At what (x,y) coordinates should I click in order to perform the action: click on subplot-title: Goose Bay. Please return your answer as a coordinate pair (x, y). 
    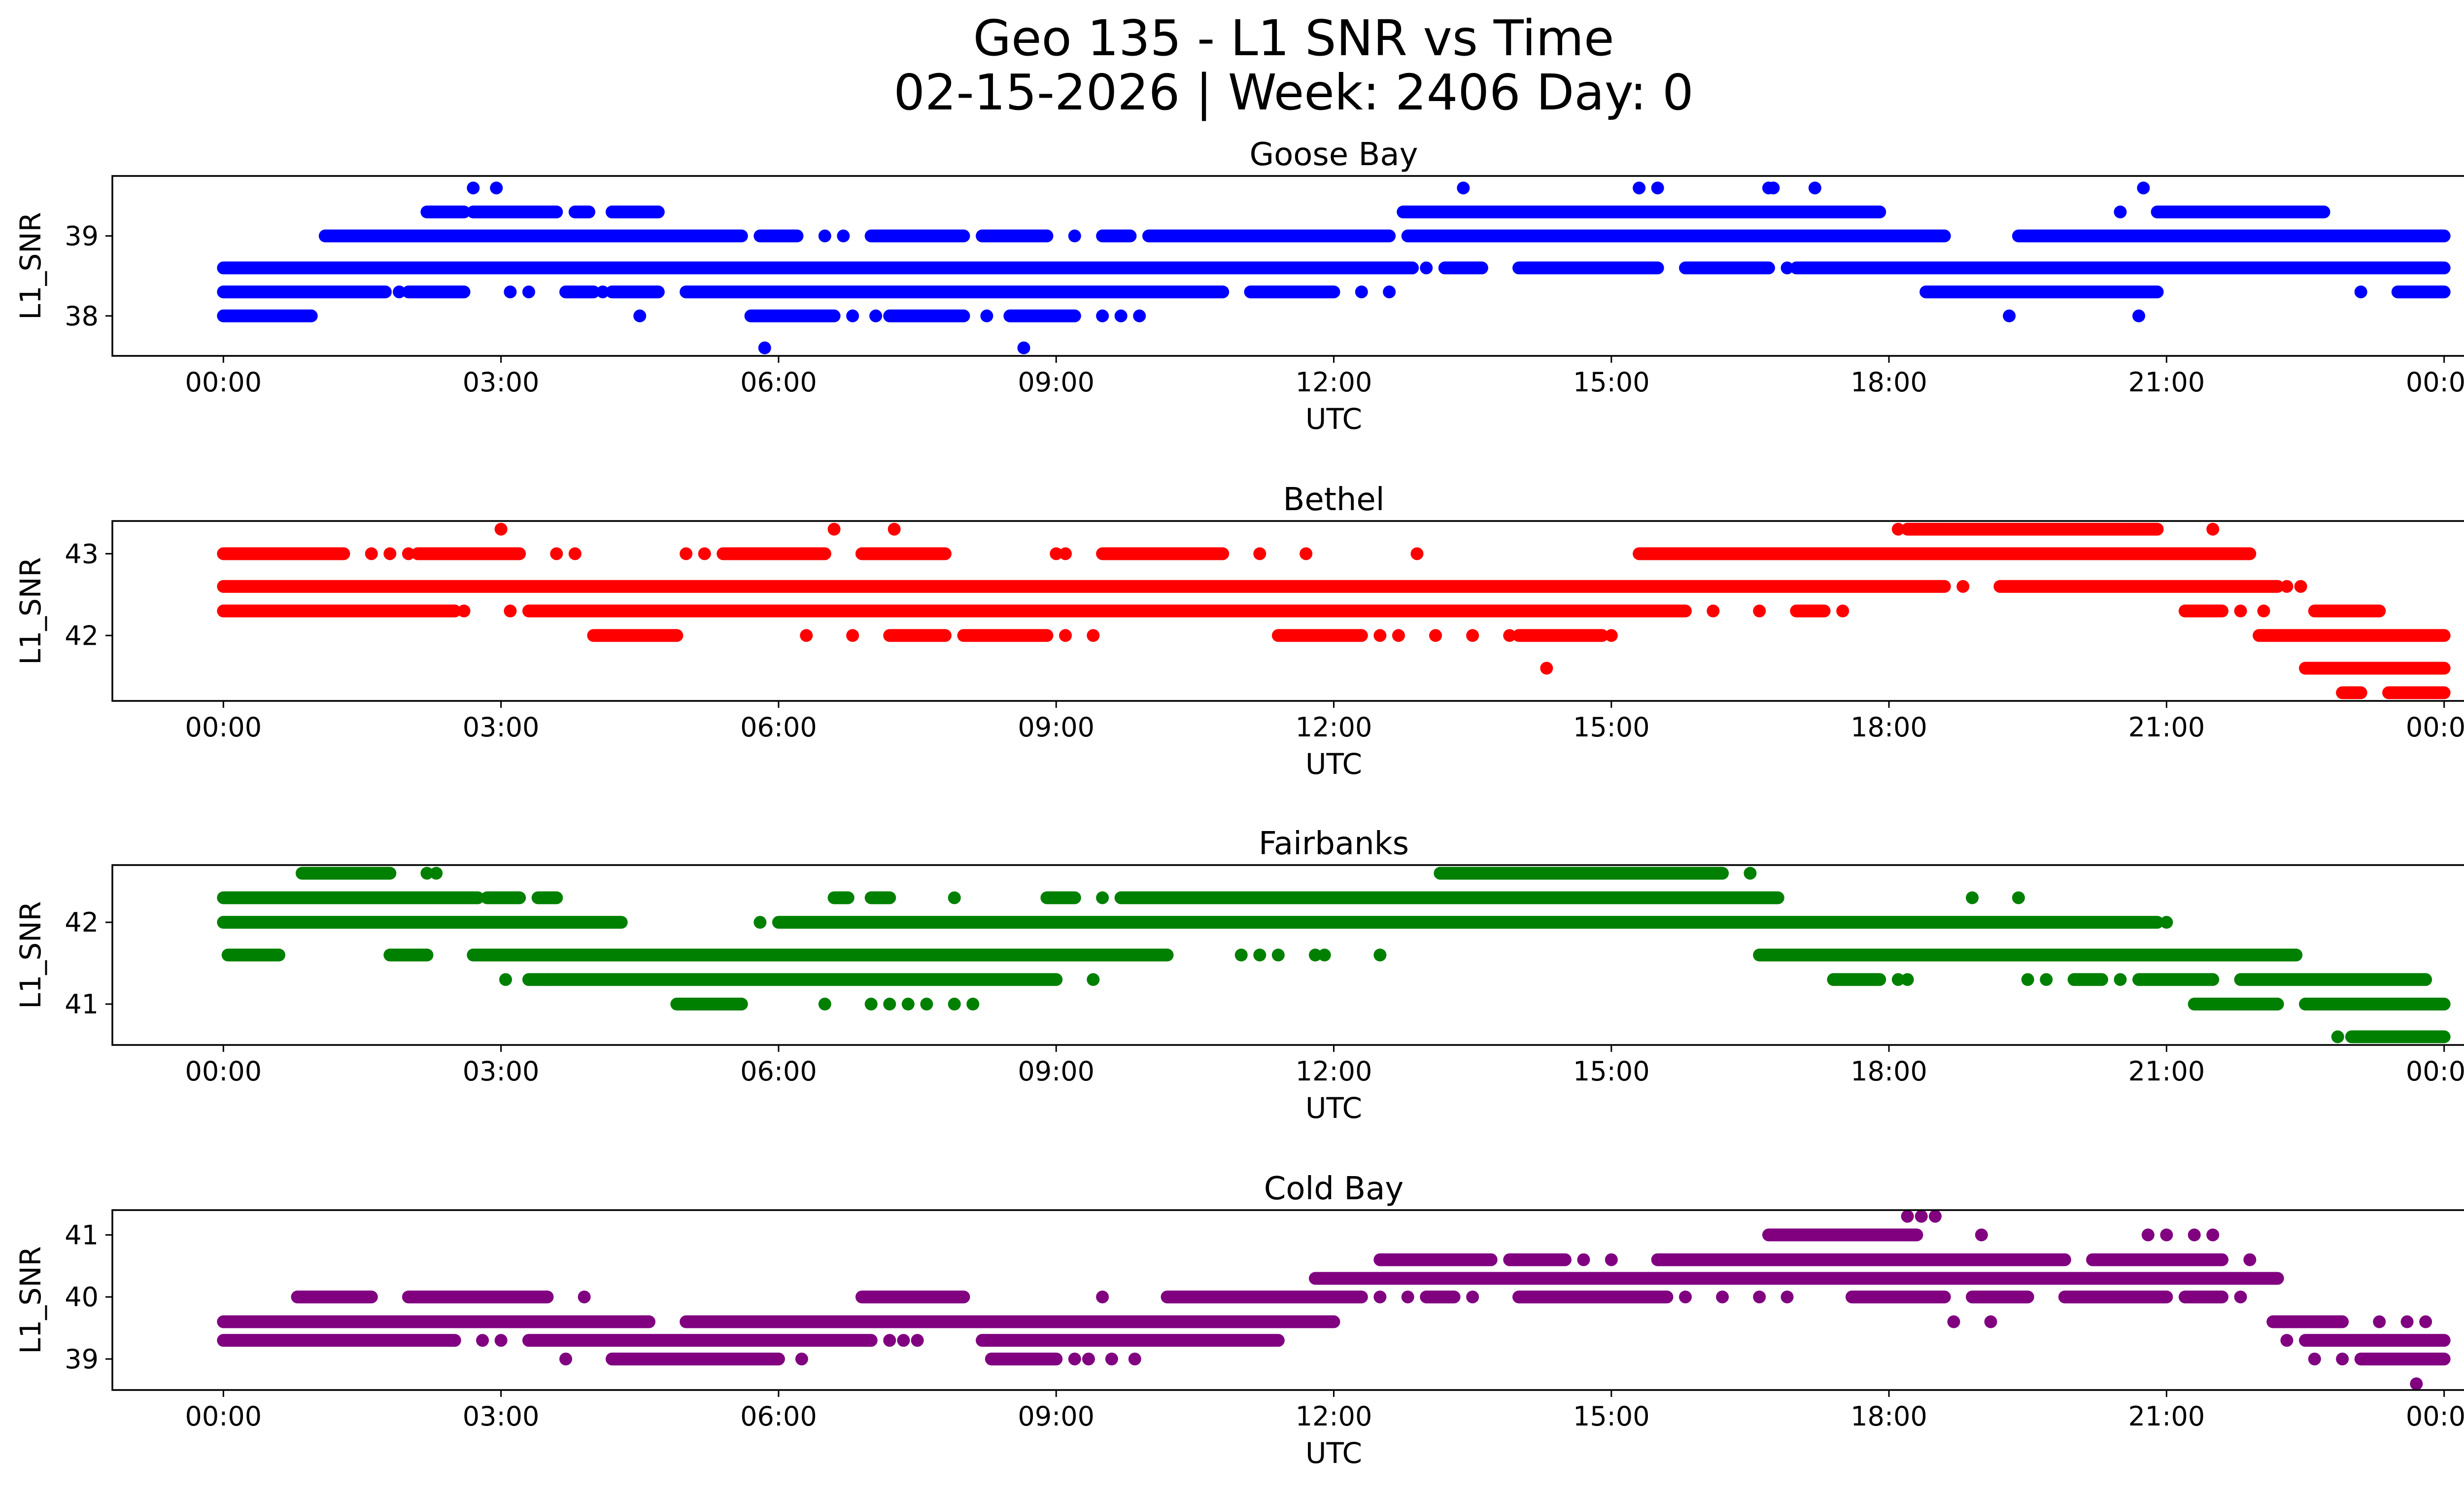
    Looking at the image, I should click on (1334, 155).